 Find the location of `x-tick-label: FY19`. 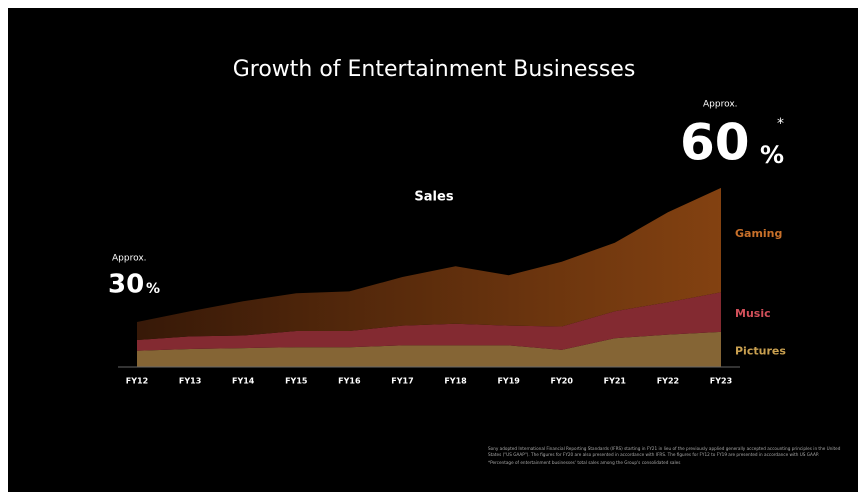

x-tick-label: FY19 is located at coordinates (508, 381).